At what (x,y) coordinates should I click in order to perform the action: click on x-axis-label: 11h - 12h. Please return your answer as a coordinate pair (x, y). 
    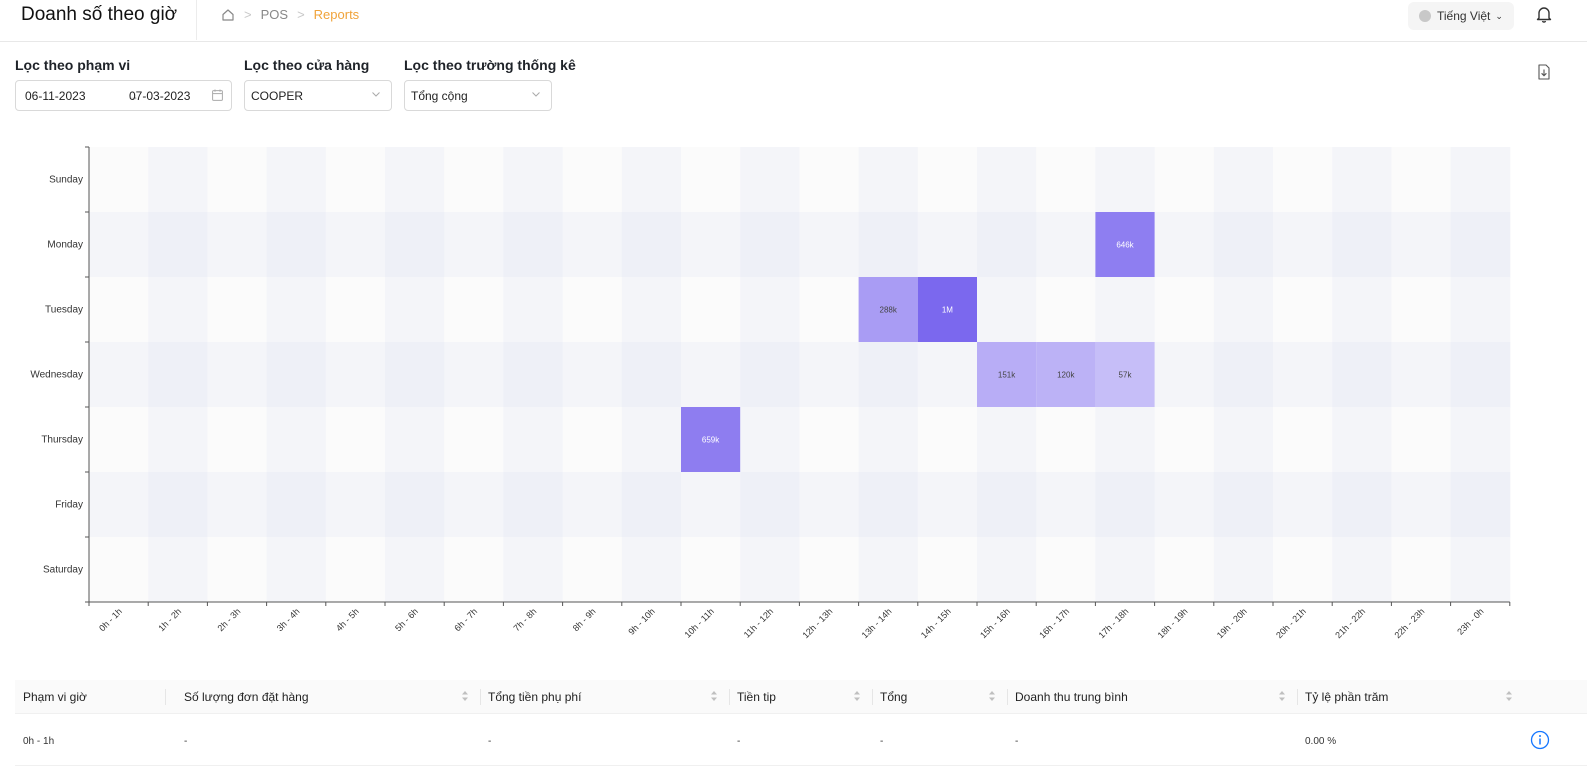
    Looking at the image, I should click on (758, 622).